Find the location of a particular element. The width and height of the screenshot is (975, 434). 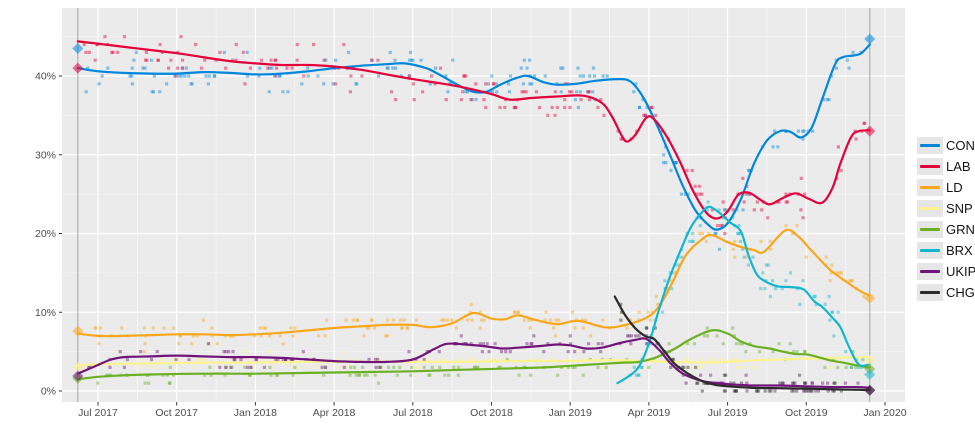

x-tick-label: Jan 2019 is located at coordinates (570, 413).